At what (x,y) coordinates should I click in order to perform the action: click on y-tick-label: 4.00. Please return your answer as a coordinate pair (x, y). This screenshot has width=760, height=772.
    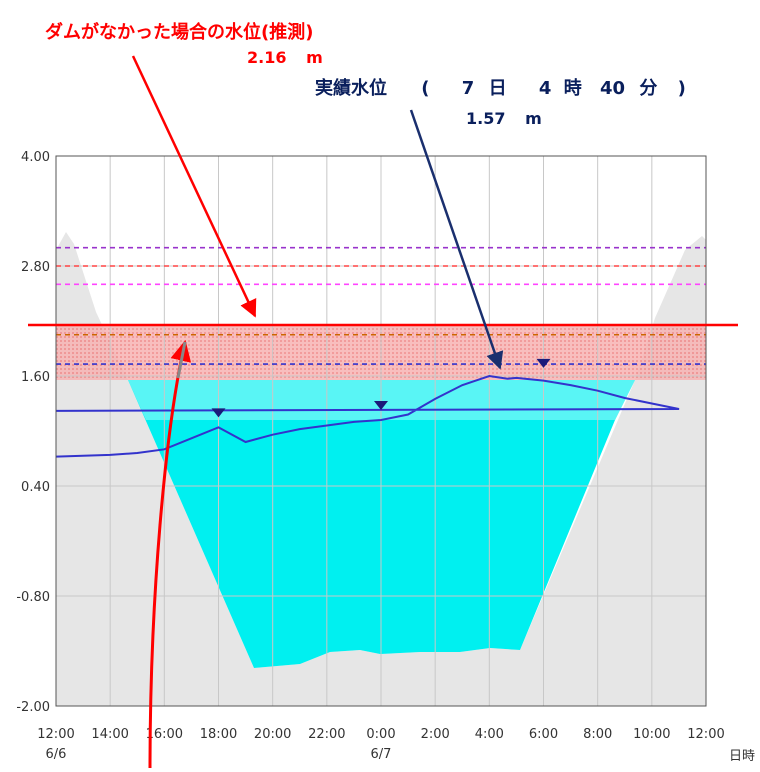
    Looking at the image, I should click on (35, 157).